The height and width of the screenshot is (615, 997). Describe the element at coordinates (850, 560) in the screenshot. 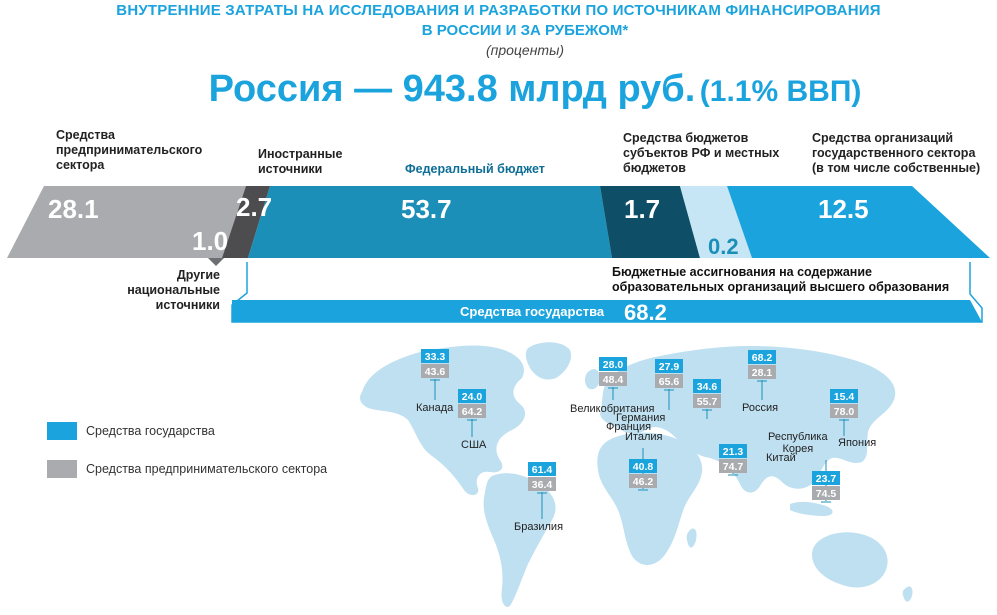

I see `continent-australia` at that location.